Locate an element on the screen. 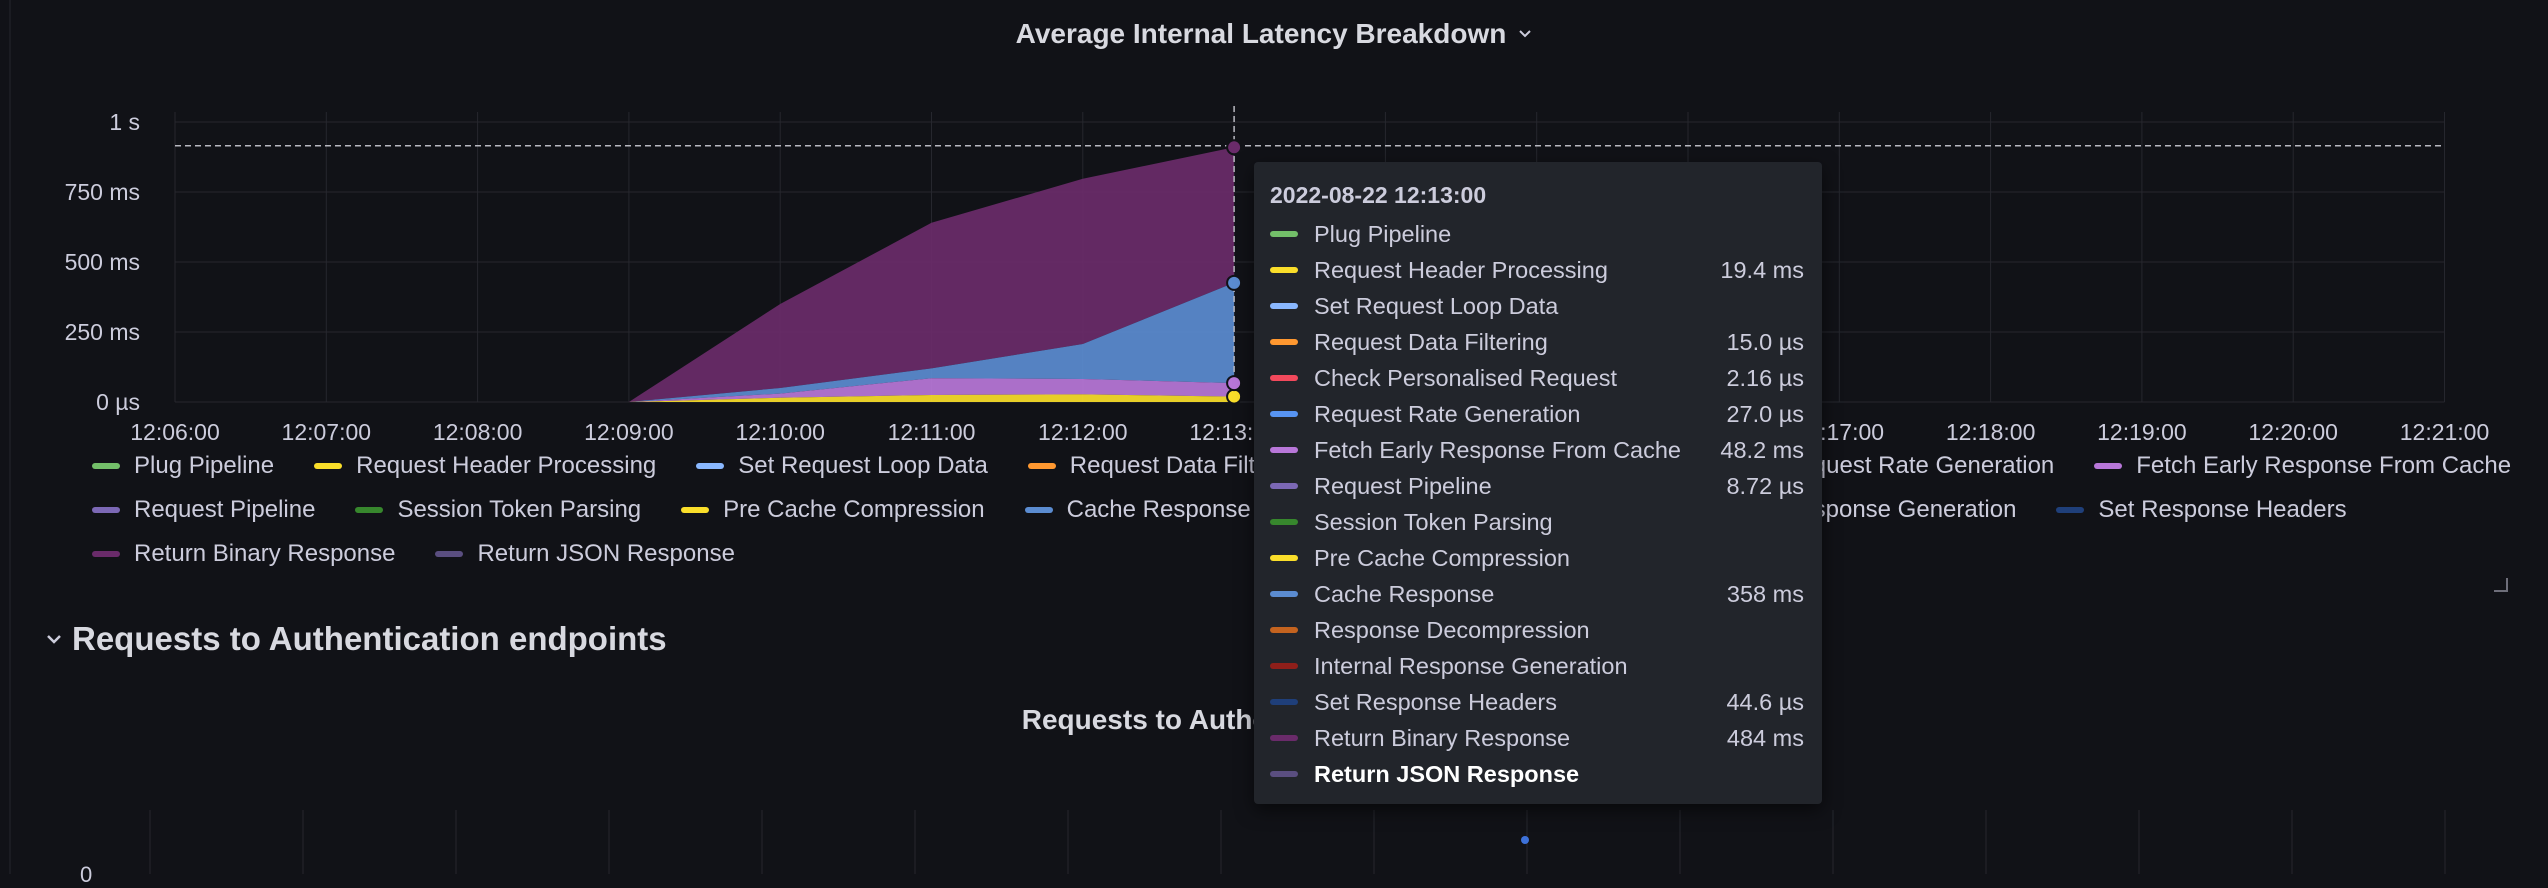 The width and height of the screenshot is (2548, 888). tooltip-row: Return Binary Response 484 ms is located at coordinates (1537, 738).